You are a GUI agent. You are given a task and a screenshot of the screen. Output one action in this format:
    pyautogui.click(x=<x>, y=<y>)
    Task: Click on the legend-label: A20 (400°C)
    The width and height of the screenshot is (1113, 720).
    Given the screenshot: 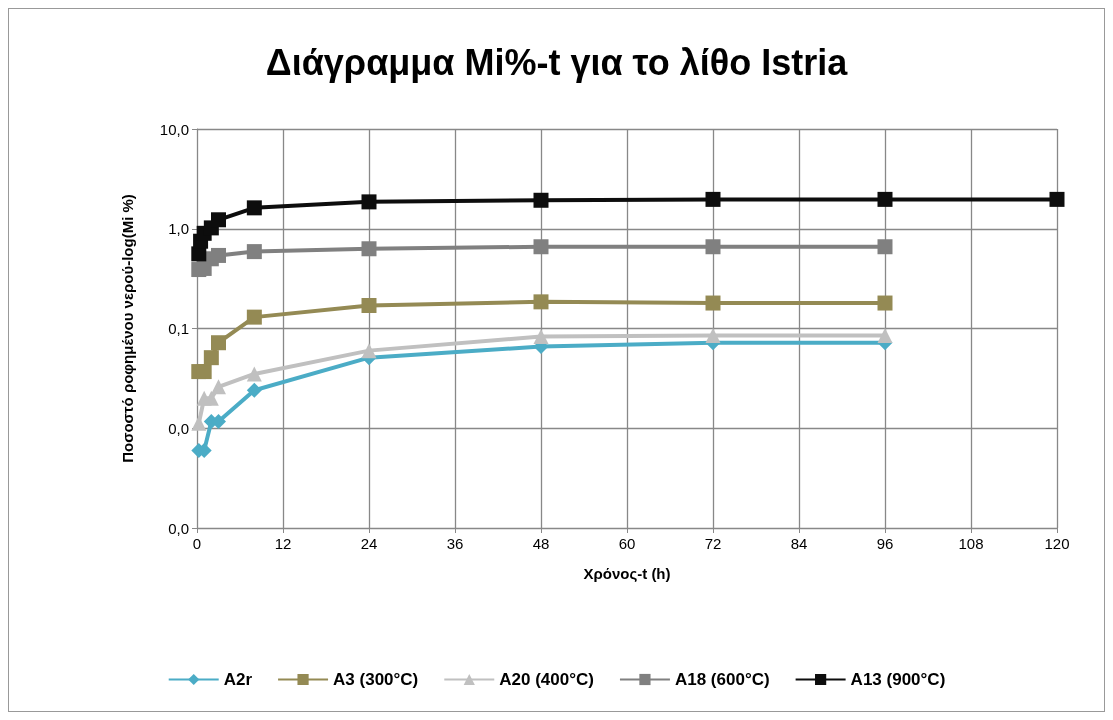 What is the action you would take?
    pyautogui.click(x=546, y=679)
    